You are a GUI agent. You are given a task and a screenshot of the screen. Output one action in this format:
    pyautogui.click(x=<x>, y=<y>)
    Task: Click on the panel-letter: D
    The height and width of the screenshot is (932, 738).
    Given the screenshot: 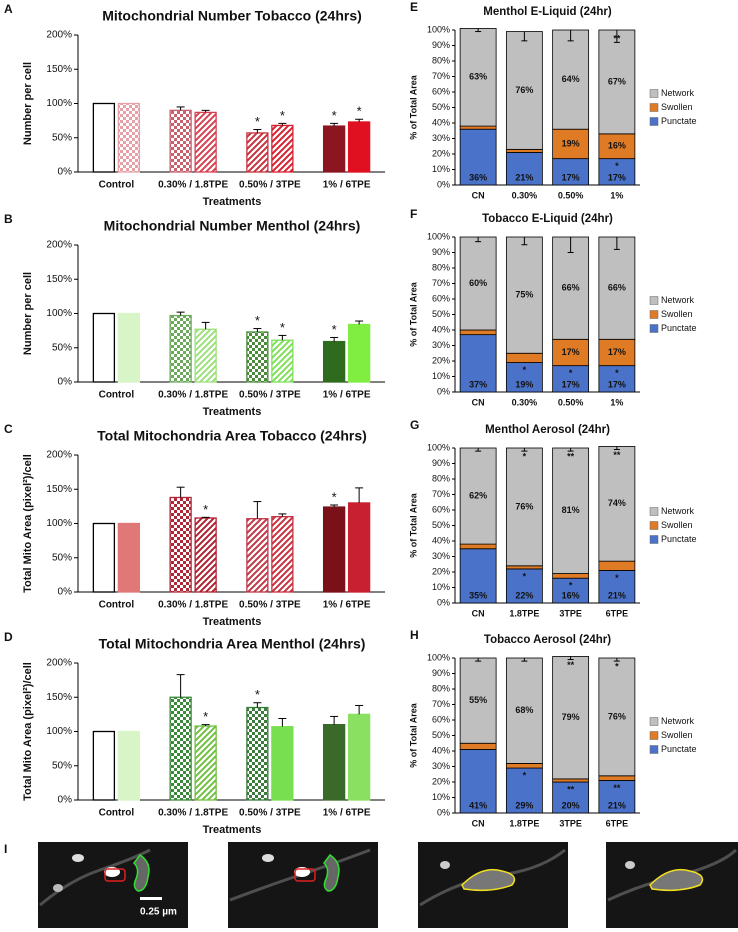 What is the action you would take?
    pyautogui.click(x=8, y=637)
    